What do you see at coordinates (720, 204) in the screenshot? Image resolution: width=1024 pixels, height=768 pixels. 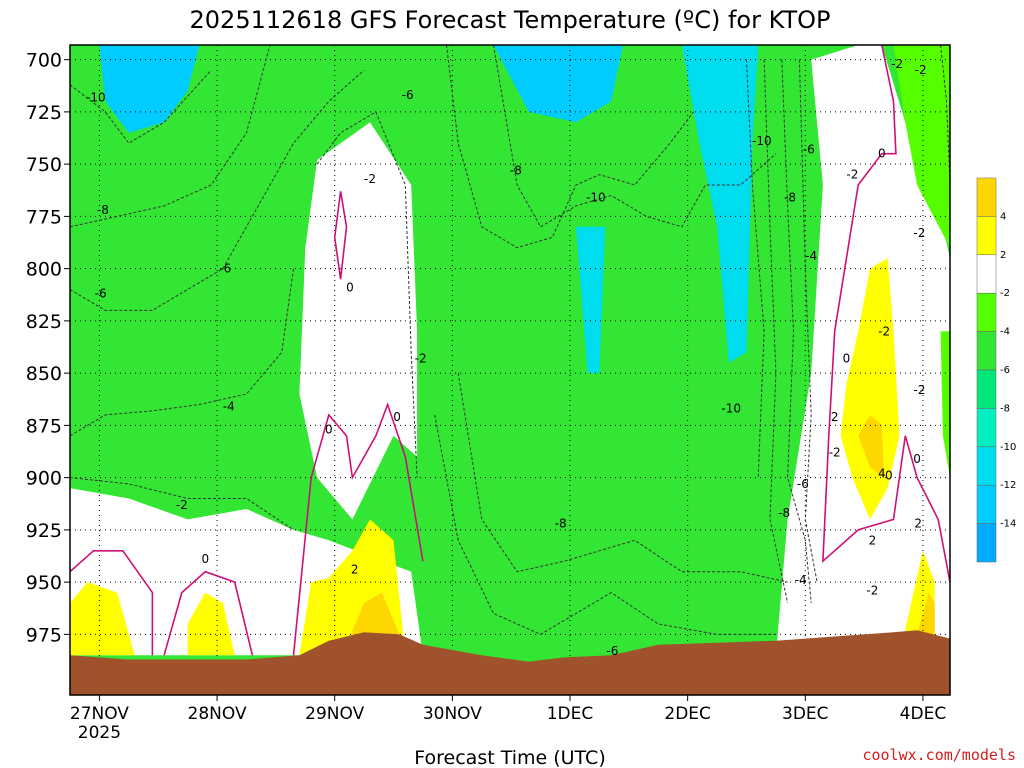 I see `temp-region-cold-core-2dec` at bounding box center [720, 204].